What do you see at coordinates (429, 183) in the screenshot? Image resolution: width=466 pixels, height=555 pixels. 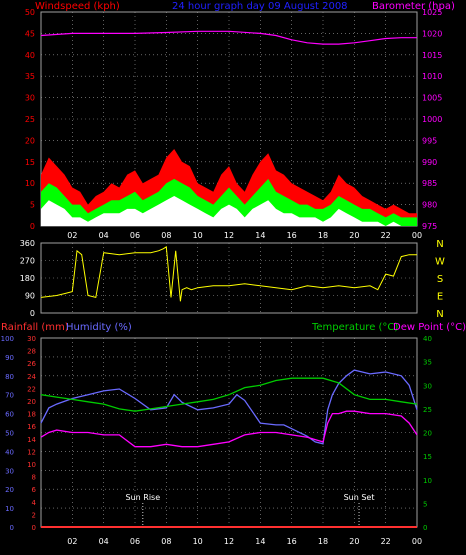 I see `barometer-y-tick: 985` at bounding box center [429, 183].